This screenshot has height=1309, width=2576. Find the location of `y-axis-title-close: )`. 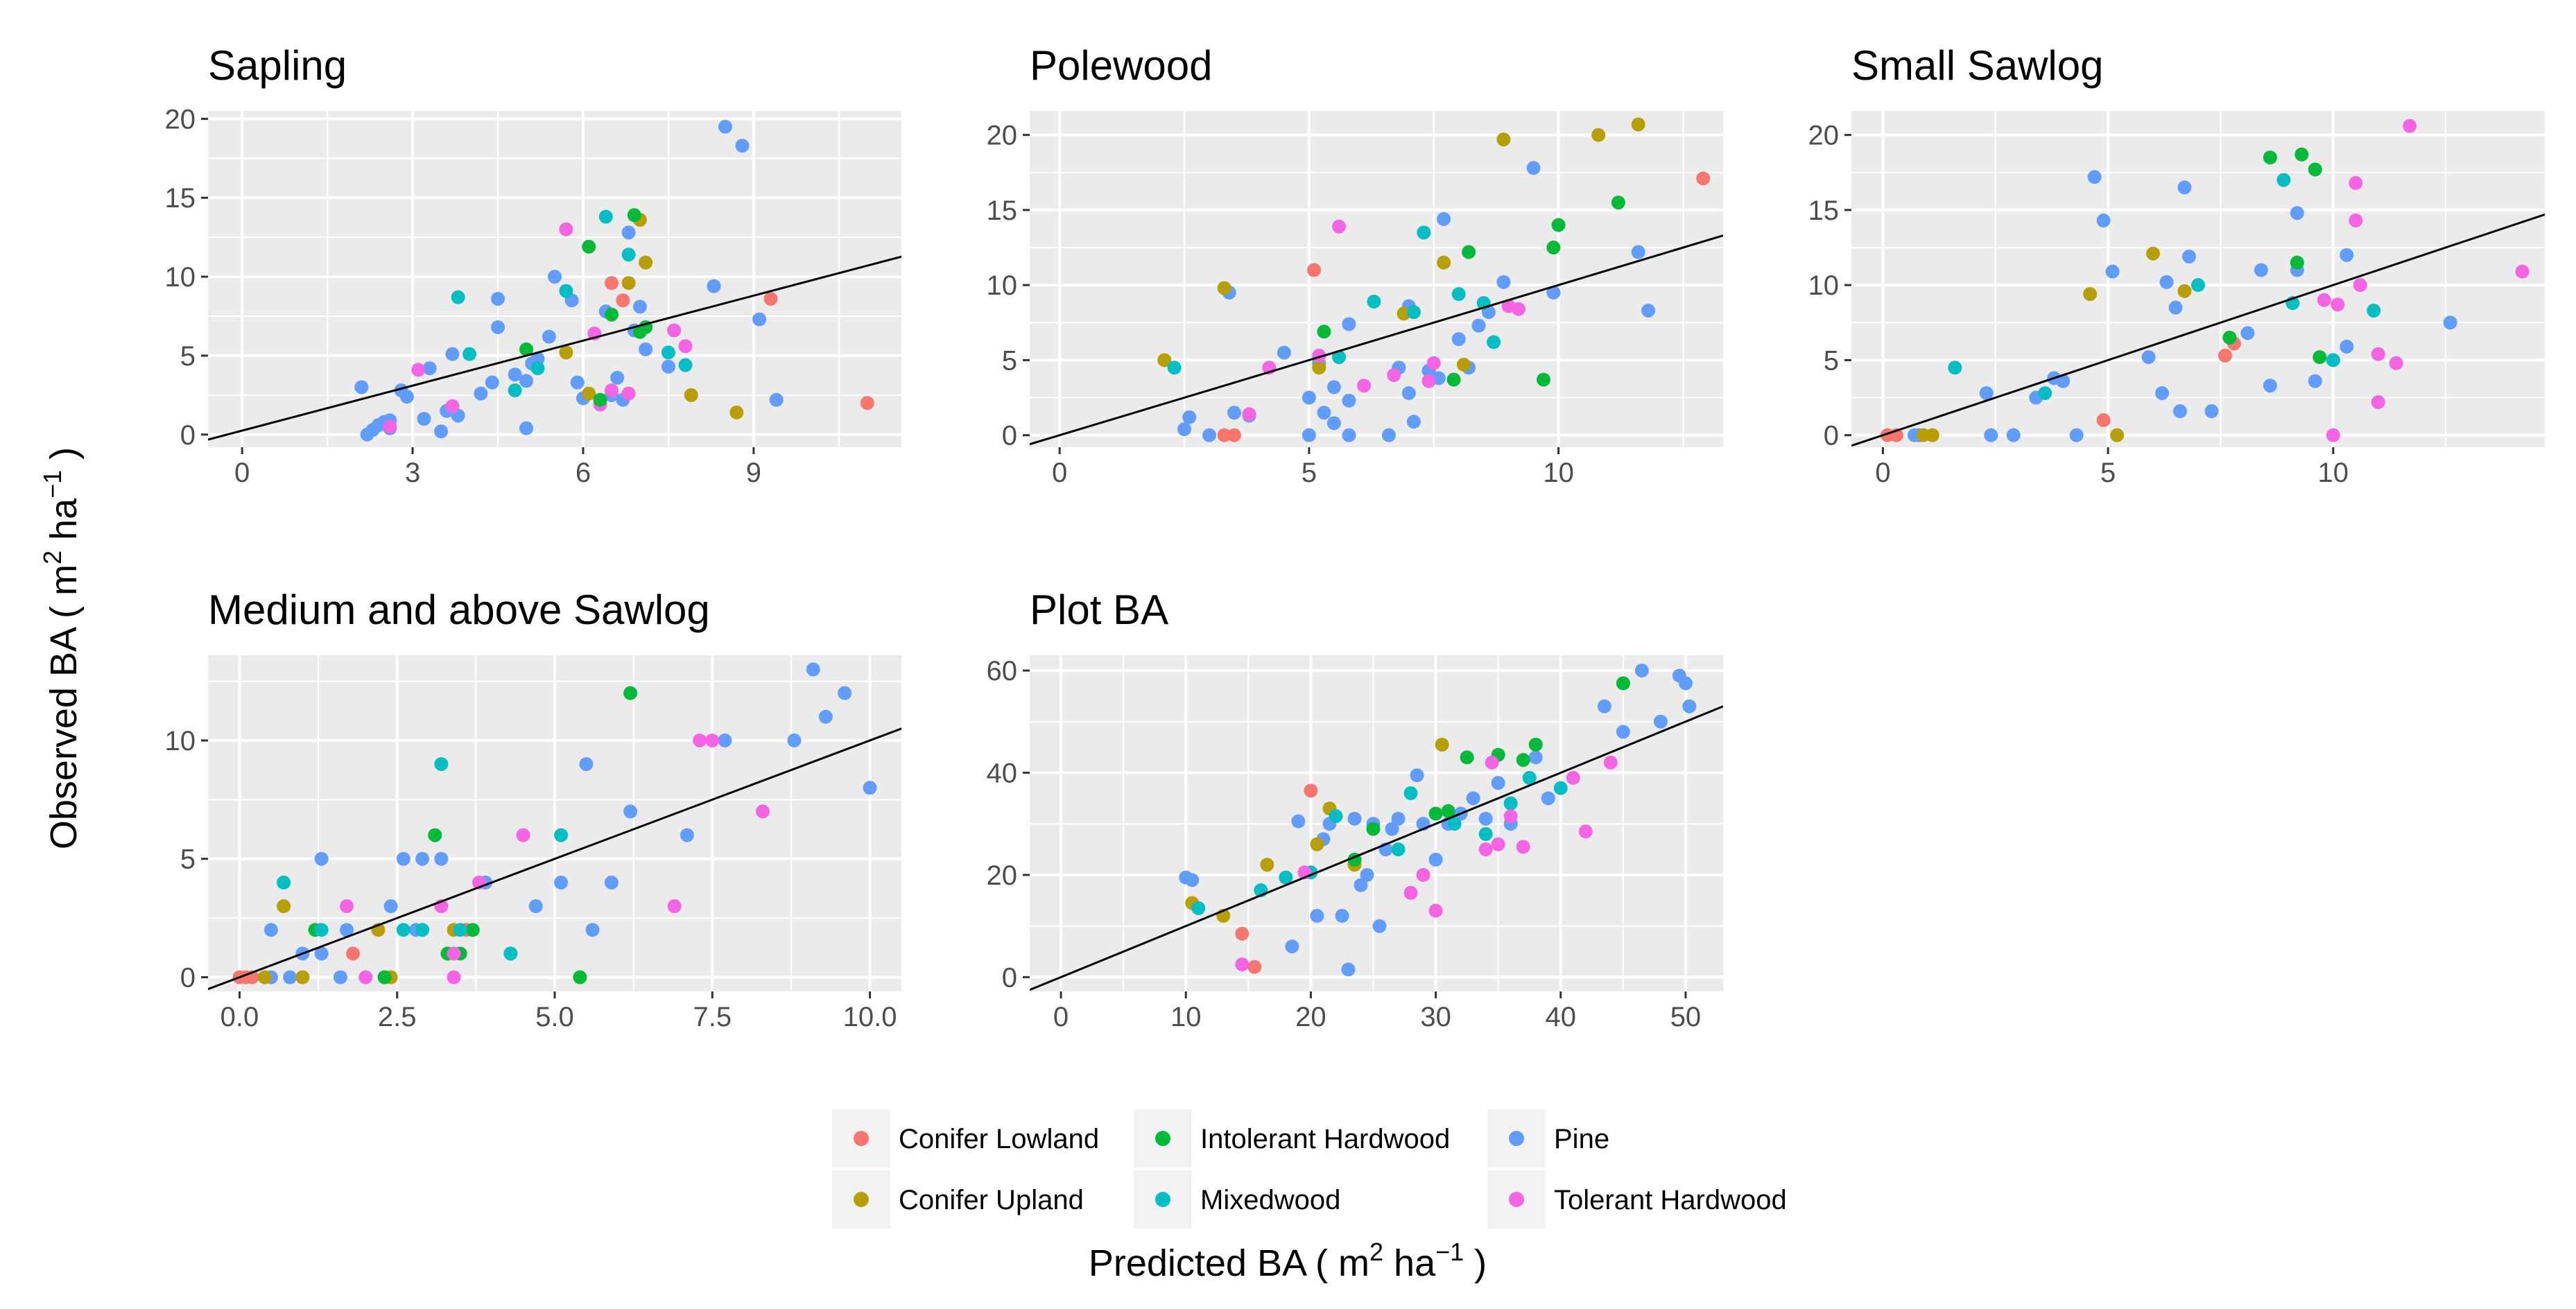

y-axis-title-close: ) is located at coordinates (64, 458).